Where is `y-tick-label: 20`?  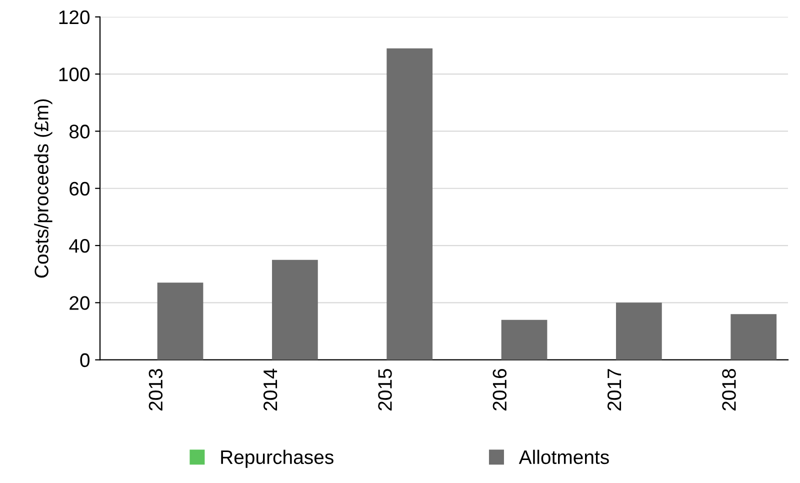
y-tick-label: 20 is located at coordinates (80, 303).